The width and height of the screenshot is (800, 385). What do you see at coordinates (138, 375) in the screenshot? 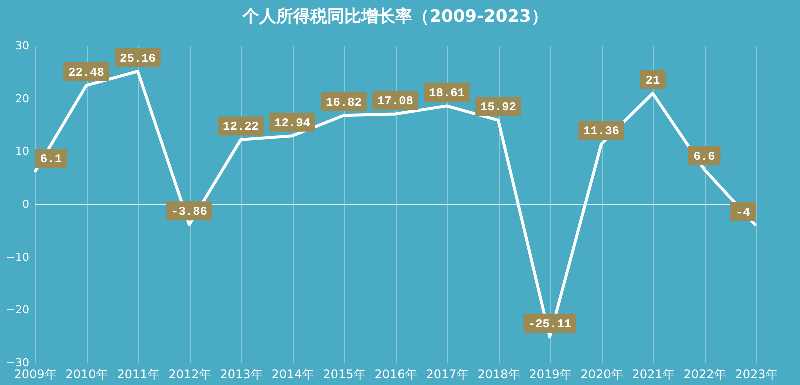
I see `x-tick-label: 2011年` at bounding box center [138, 375].